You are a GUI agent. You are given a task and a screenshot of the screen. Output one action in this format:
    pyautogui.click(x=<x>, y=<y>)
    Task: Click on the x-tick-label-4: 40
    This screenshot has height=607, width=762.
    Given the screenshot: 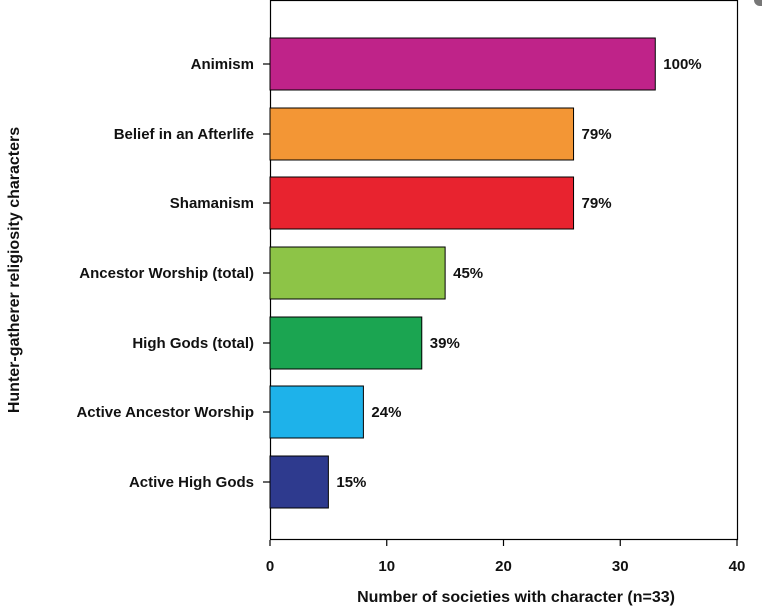 What is the action you would take?
    pyautogui.click(x=737, y=566)
    